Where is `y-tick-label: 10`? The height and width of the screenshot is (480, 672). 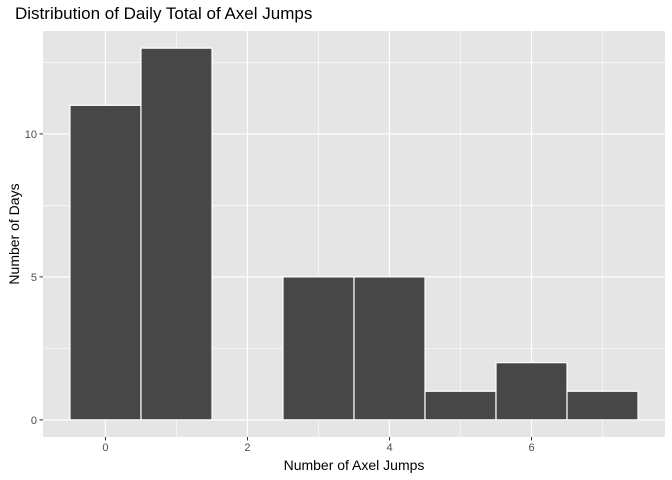
y-tick-label: 10 is located at coordinates (31, 135).